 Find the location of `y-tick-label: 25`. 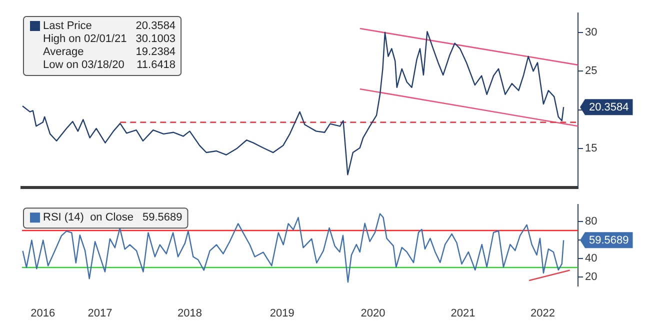

y-tick-label: 25 is located at coordinates (591, 71).